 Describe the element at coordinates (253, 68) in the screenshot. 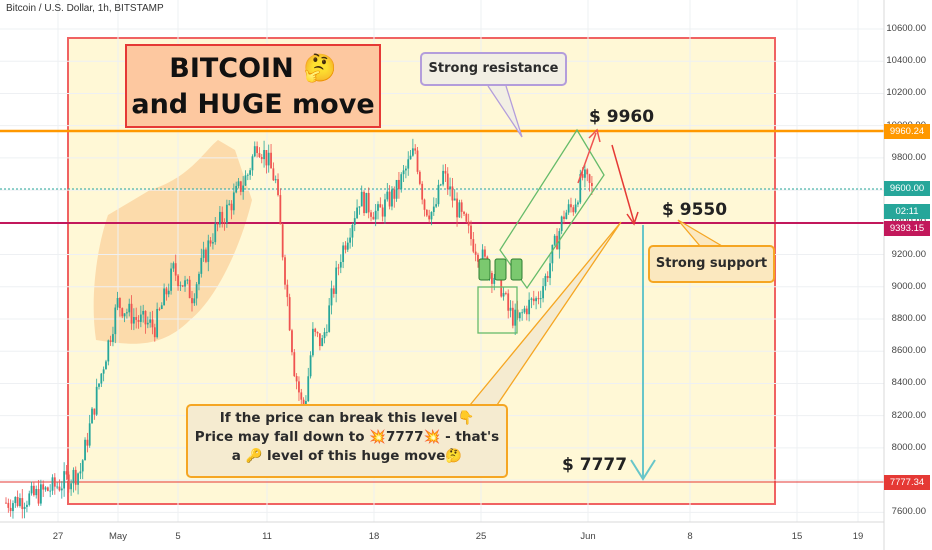

I see `title-line-1: BITCOIN 🤔` at that location.